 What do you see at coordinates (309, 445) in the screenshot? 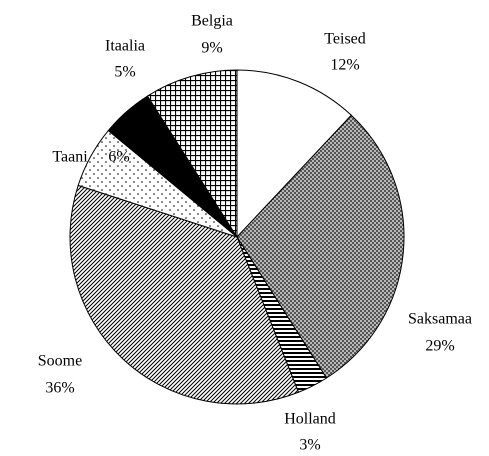
I see `value-label: 3%` at bounding box center [309, 445].